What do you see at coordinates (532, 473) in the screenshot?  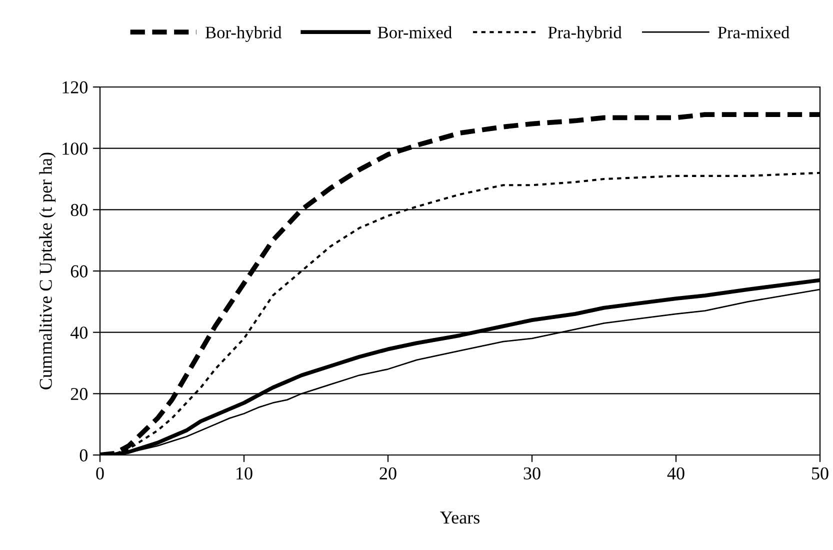 I see `x-tick-label: 30` at bounding box center [532, 473].